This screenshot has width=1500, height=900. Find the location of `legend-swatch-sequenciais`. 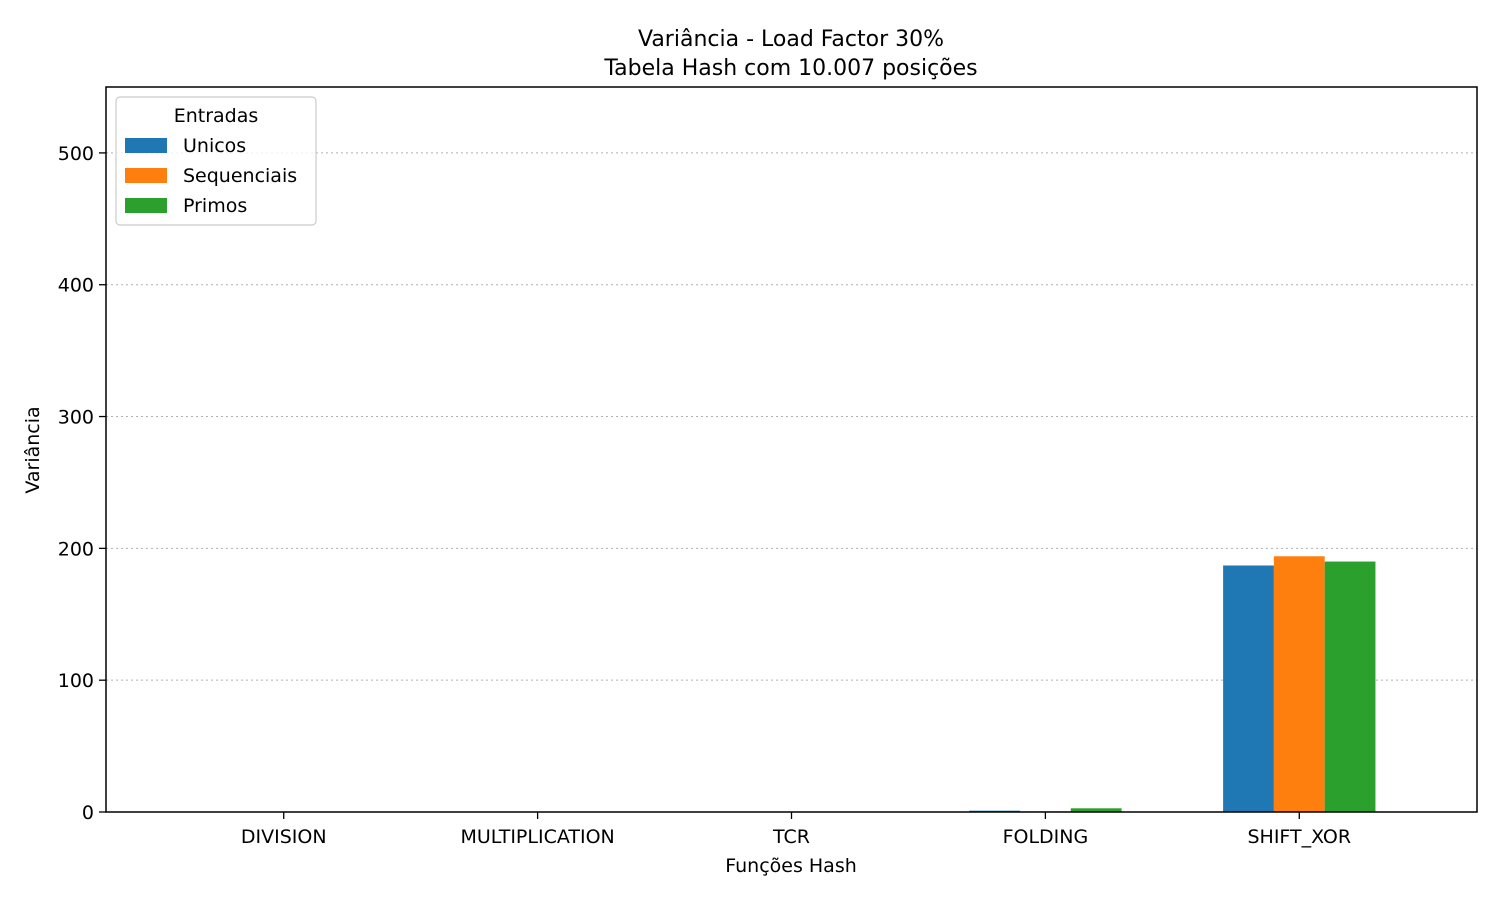

legend-swatch-sequenciais is located at coordinates (146, 175).